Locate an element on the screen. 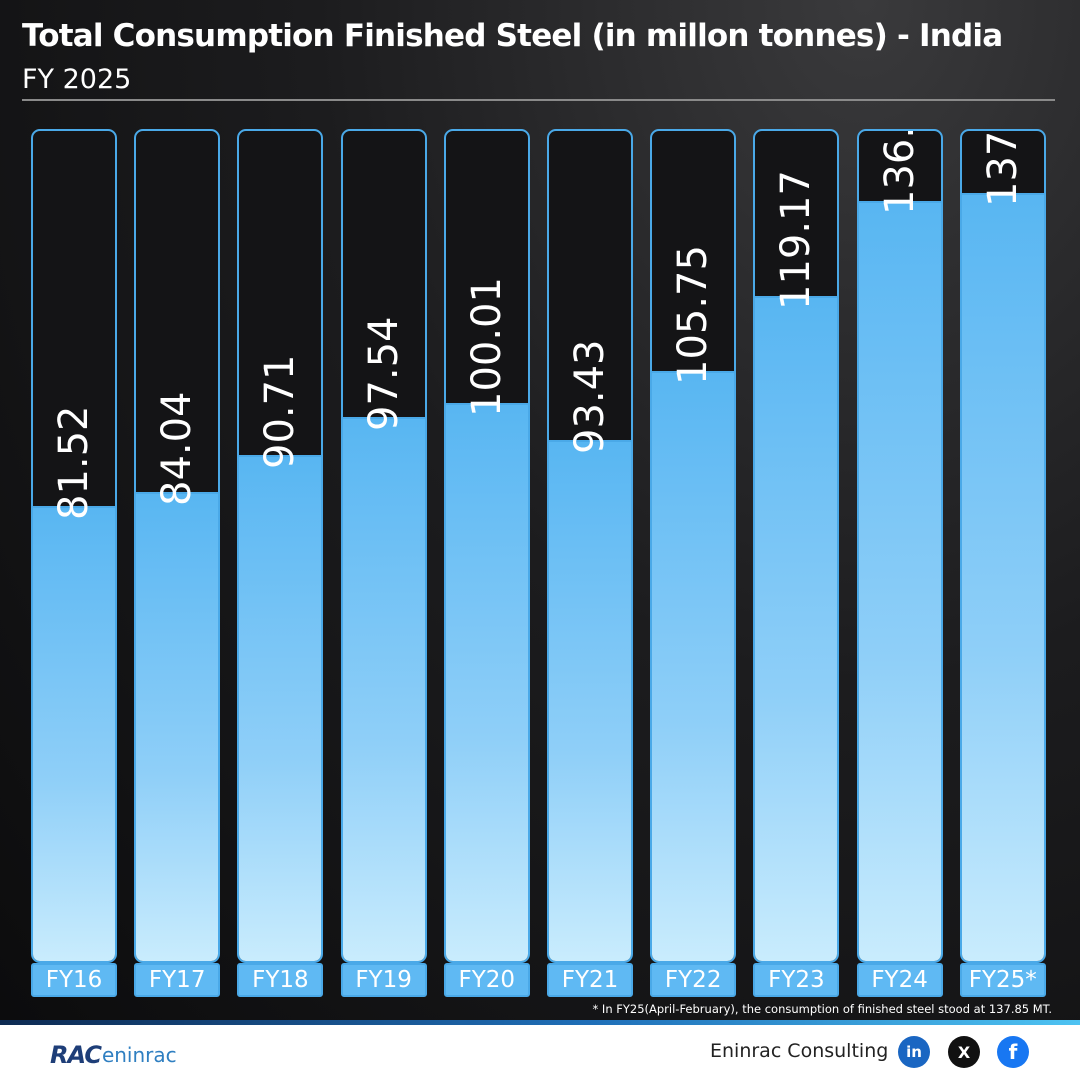 Image resolution: width=1080 pixels, height=1080 pixels. bar-value-label: 119.17 is located at coordinates (796, 240).